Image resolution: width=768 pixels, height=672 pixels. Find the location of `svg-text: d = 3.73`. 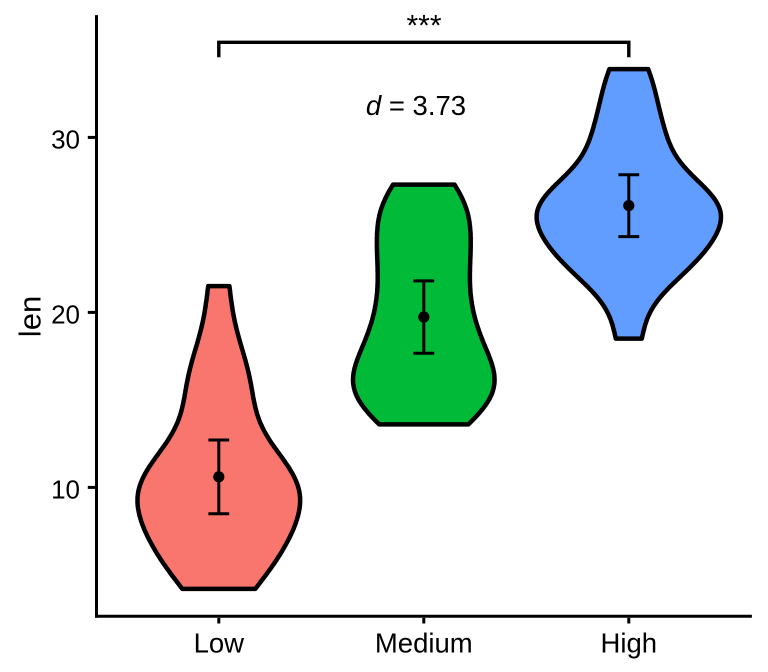

svg-text: d = 3.73 is located at coordinates (416, 105).